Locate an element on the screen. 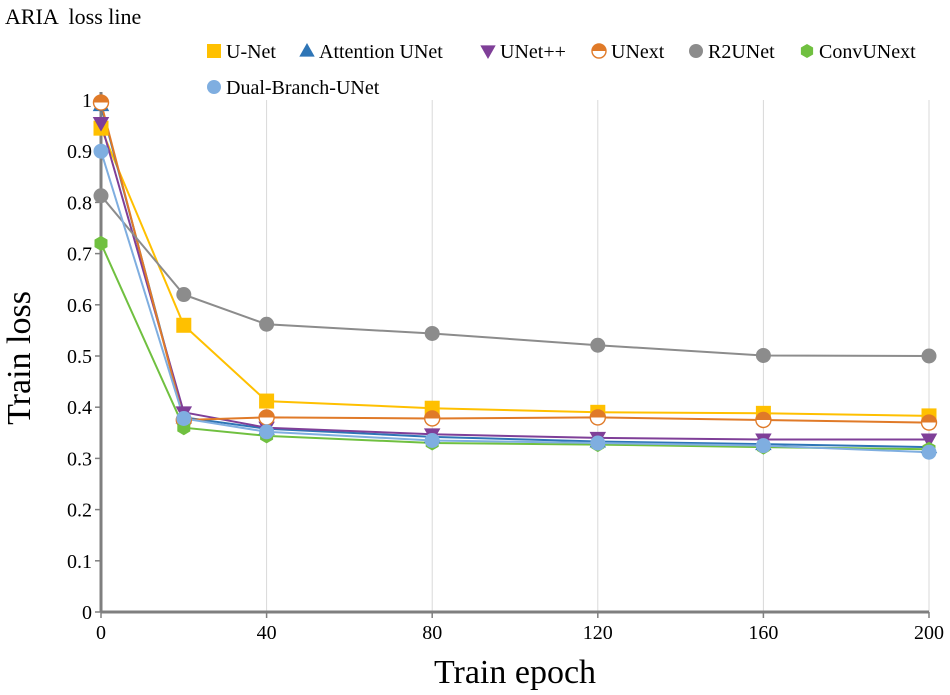 This screenshot has height=695, width=950. y-axis-label: Train loss is located at coordinates (19, 358).